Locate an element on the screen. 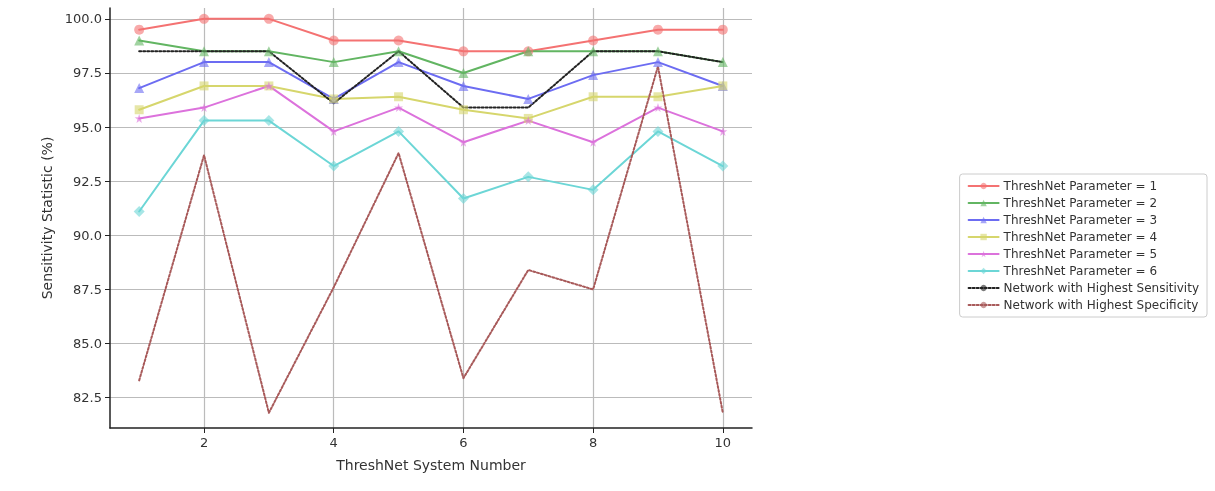  y-tick-label: 92.5 is located at coordinates (87, 181).